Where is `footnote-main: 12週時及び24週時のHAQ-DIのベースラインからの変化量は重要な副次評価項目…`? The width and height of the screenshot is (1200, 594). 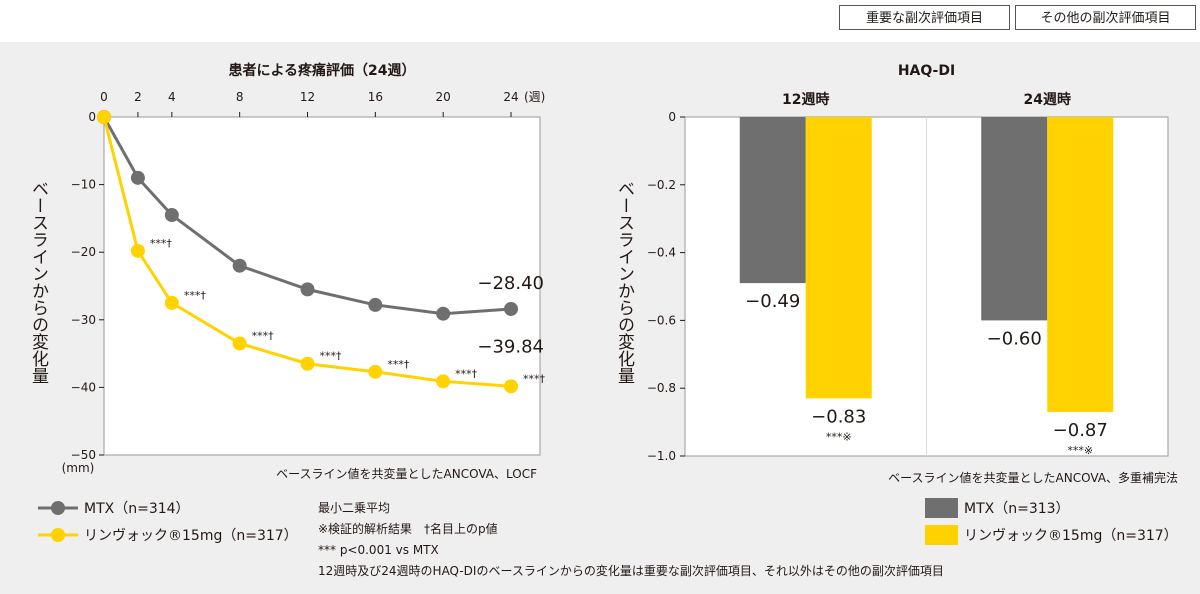 footnote-main: 12週時及び24週時のHAQ-DIのベースラインからの変化量は重要な副次評価項目… is located at coordinates (631, 570).